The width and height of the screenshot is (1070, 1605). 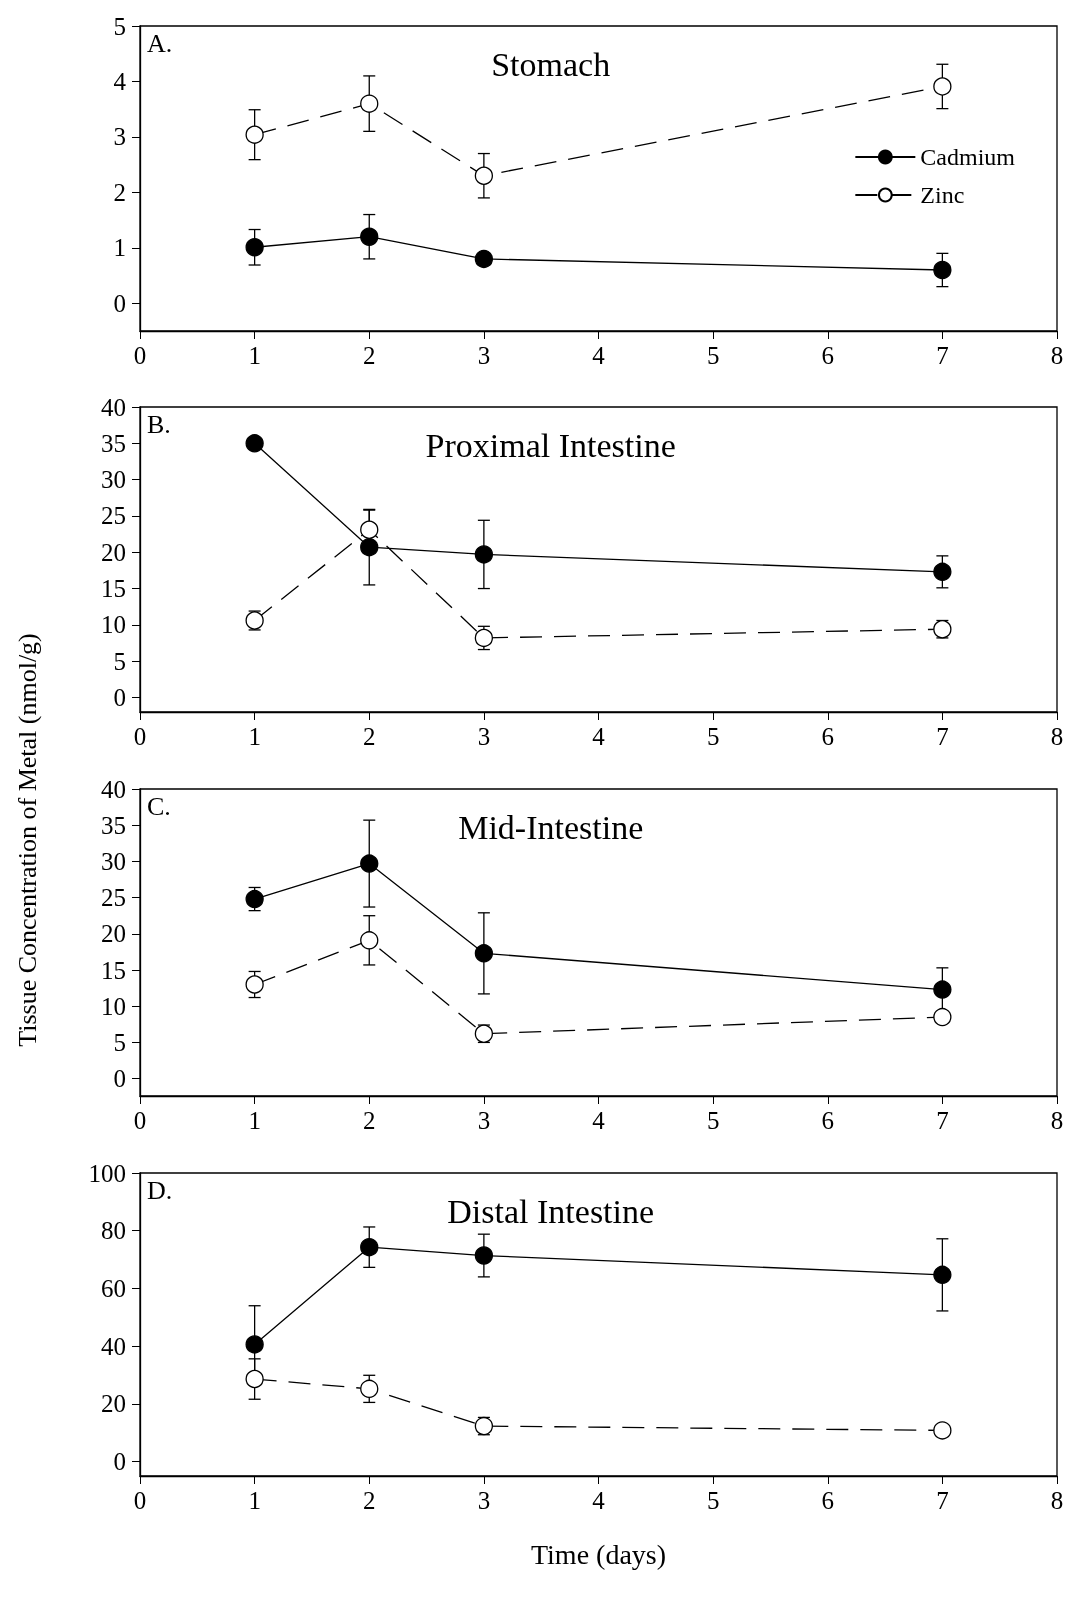 I want to click on y-tick-label: 10, so click(x=113, y=625).